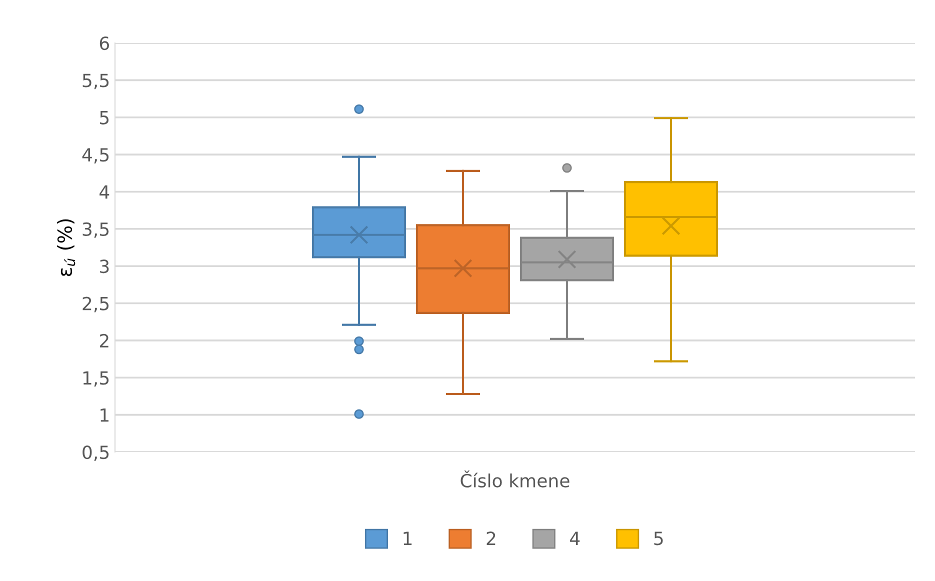 This screenshot has width=935, height=581. Describe the element at coordinates (104, 43) in the screenshot. I see `y-tick-label: 6` at that location.